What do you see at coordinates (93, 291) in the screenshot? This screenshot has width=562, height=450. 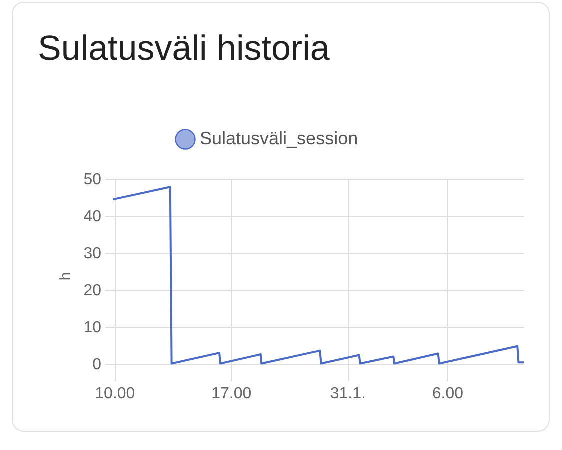 I see `y-tick-label: 20` at bounding box center [93, 291].